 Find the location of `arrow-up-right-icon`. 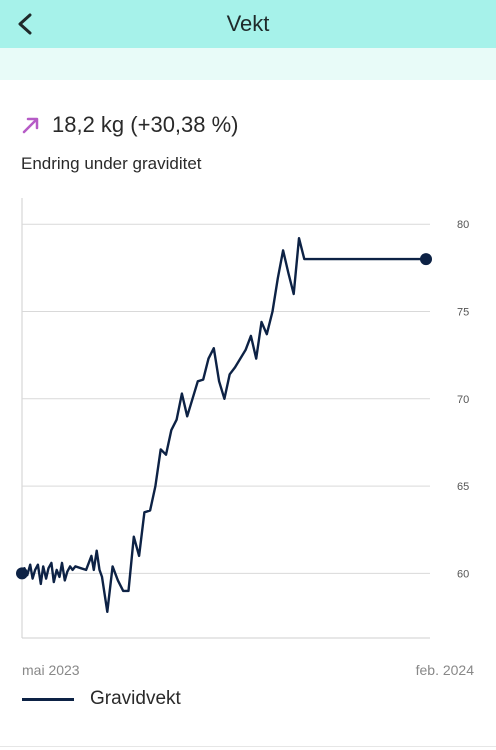

arrow-up-right-icon is located at coordinates (30, 125).